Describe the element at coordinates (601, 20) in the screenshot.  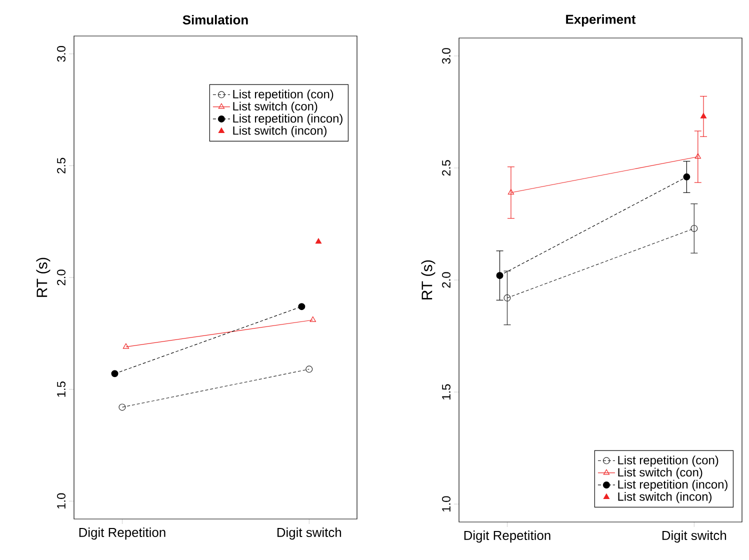
I see `chart-title: Experiment` at that location.